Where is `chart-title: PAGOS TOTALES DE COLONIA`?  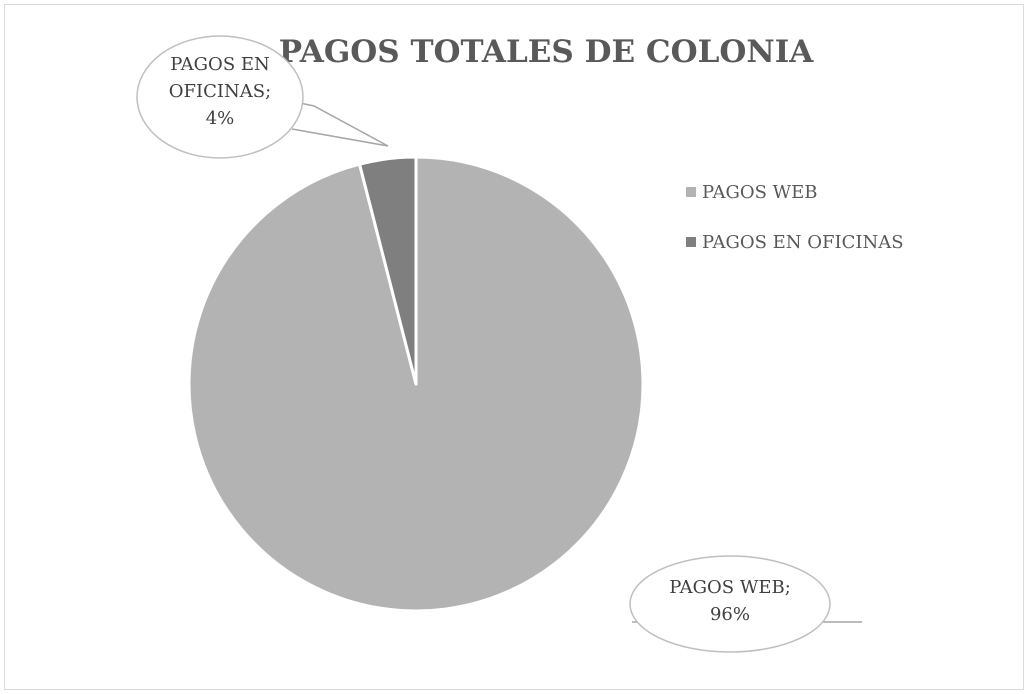
chart-title: PAGOS TOTALES DE COLONIA is located at coordinates (546, 52).